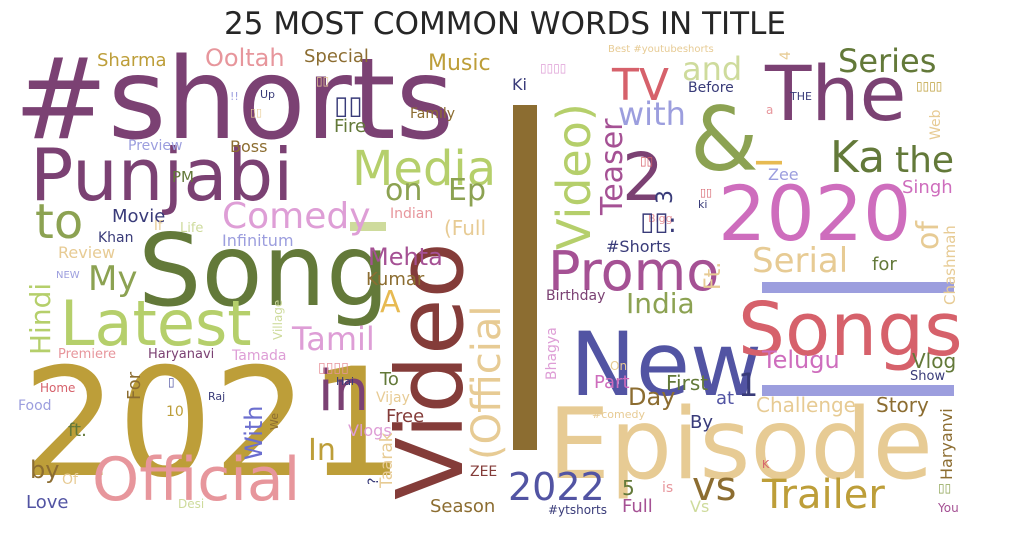 This screenshot has height=550, width=1010. I want to click on word-khan: Khan, so click(116, 238).